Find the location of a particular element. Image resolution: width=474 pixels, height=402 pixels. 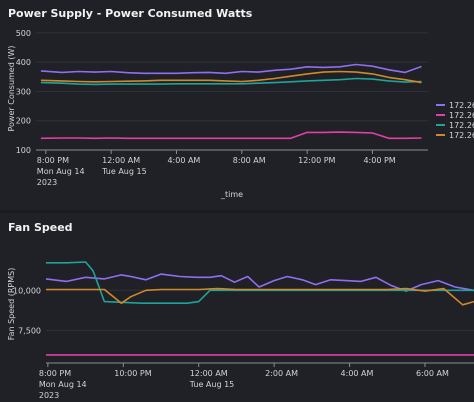

y-tick-label: 400 is located at coordinates (23, 62).